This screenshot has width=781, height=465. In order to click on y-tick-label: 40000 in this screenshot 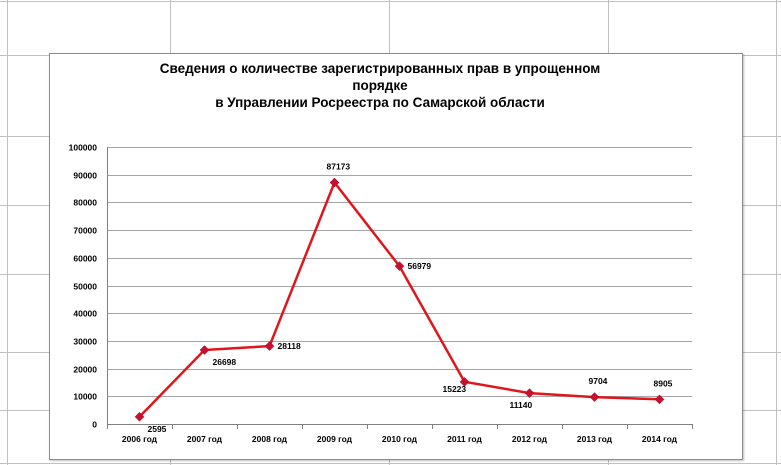, I will do `click(85, 314)`.